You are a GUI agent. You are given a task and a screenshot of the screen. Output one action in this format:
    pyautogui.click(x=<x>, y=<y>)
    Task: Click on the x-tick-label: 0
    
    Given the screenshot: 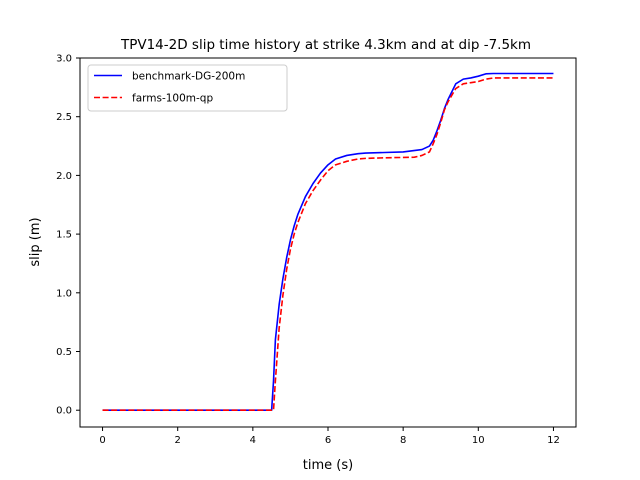 What is the action you would take?
    pyautogui.click(x=102, y=440)
    